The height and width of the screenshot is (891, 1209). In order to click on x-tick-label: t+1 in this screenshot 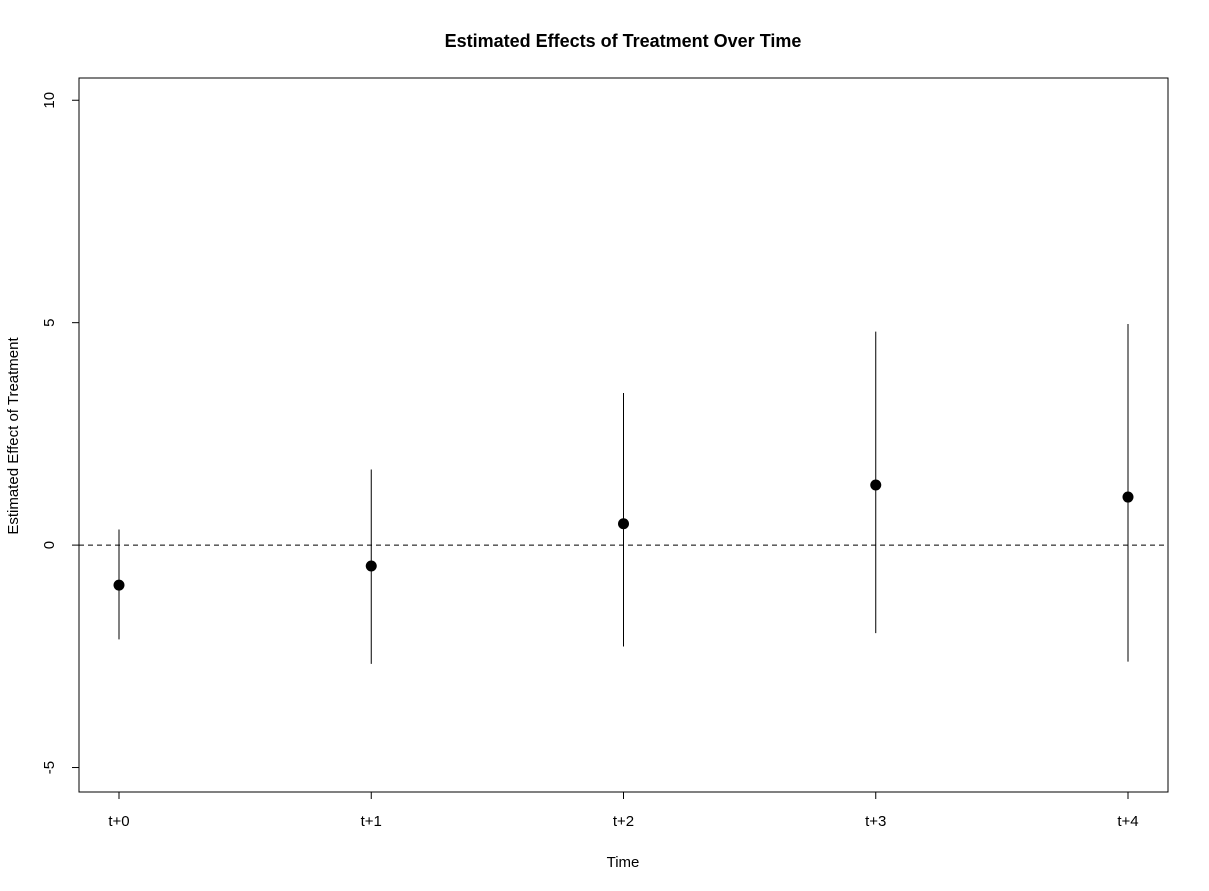, I will do `click(371, 821)`.